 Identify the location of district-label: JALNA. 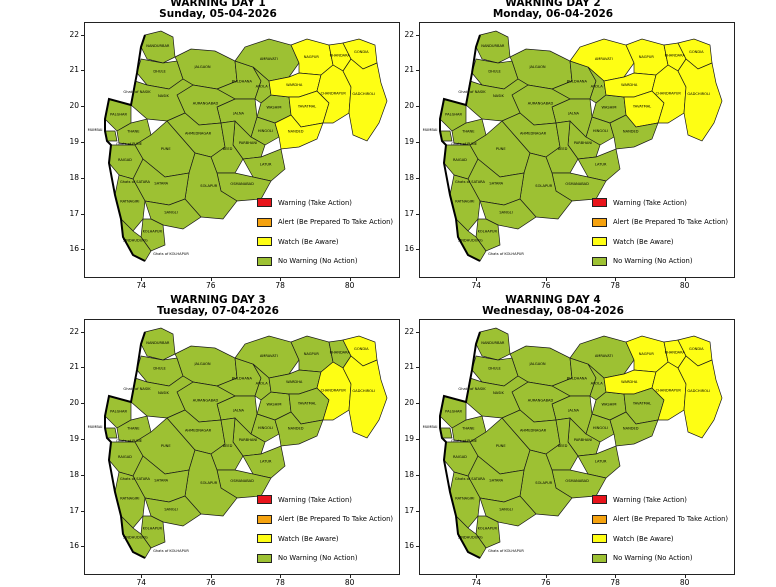
(238, 411).